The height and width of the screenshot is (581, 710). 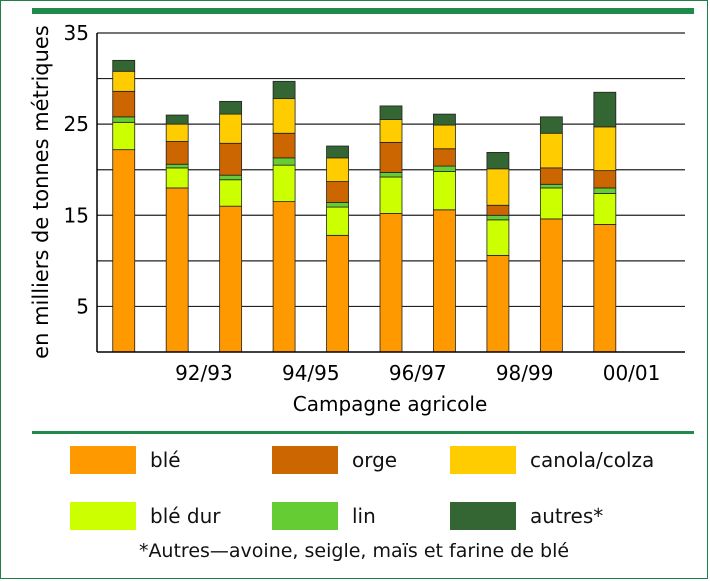 I want to click on legend-label: autres*, so click(x=566, y=516).